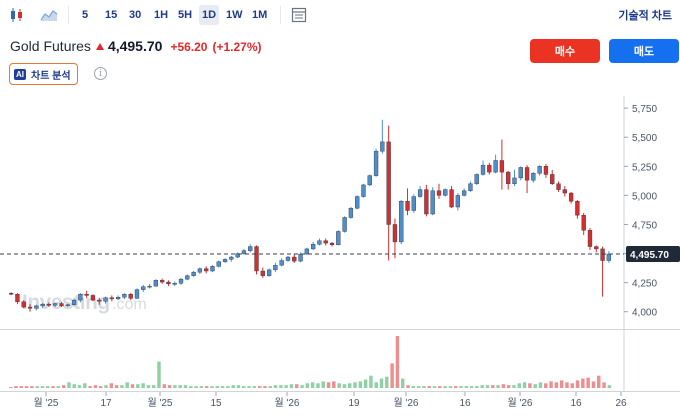  I want to click on timeframe-5: 5, so click(85, 15).